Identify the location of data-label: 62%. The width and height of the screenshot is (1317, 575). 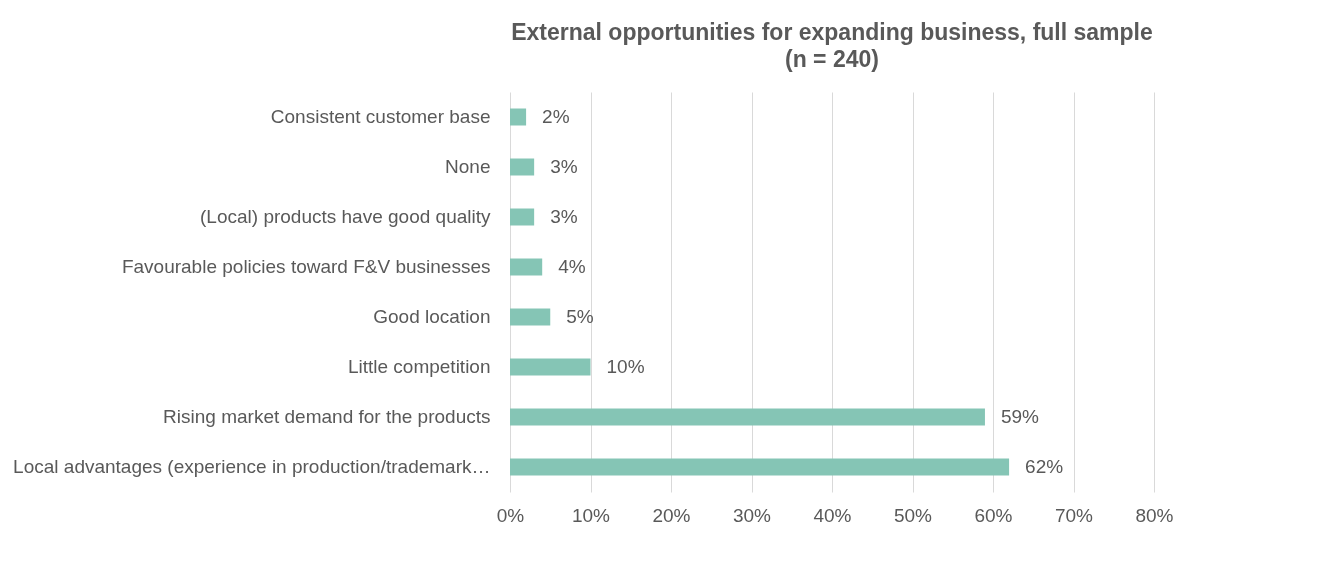
(1044, 466).